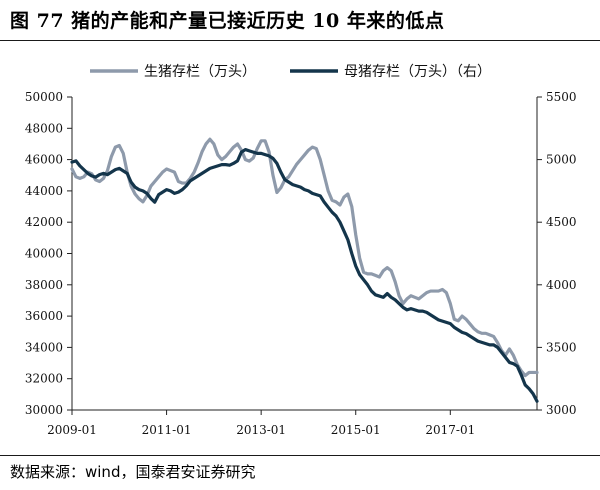  What do you see at coordinates (561, 97) in the screenshot?
I see `right-tick-label: 5500` at bounding box center [561, 97].